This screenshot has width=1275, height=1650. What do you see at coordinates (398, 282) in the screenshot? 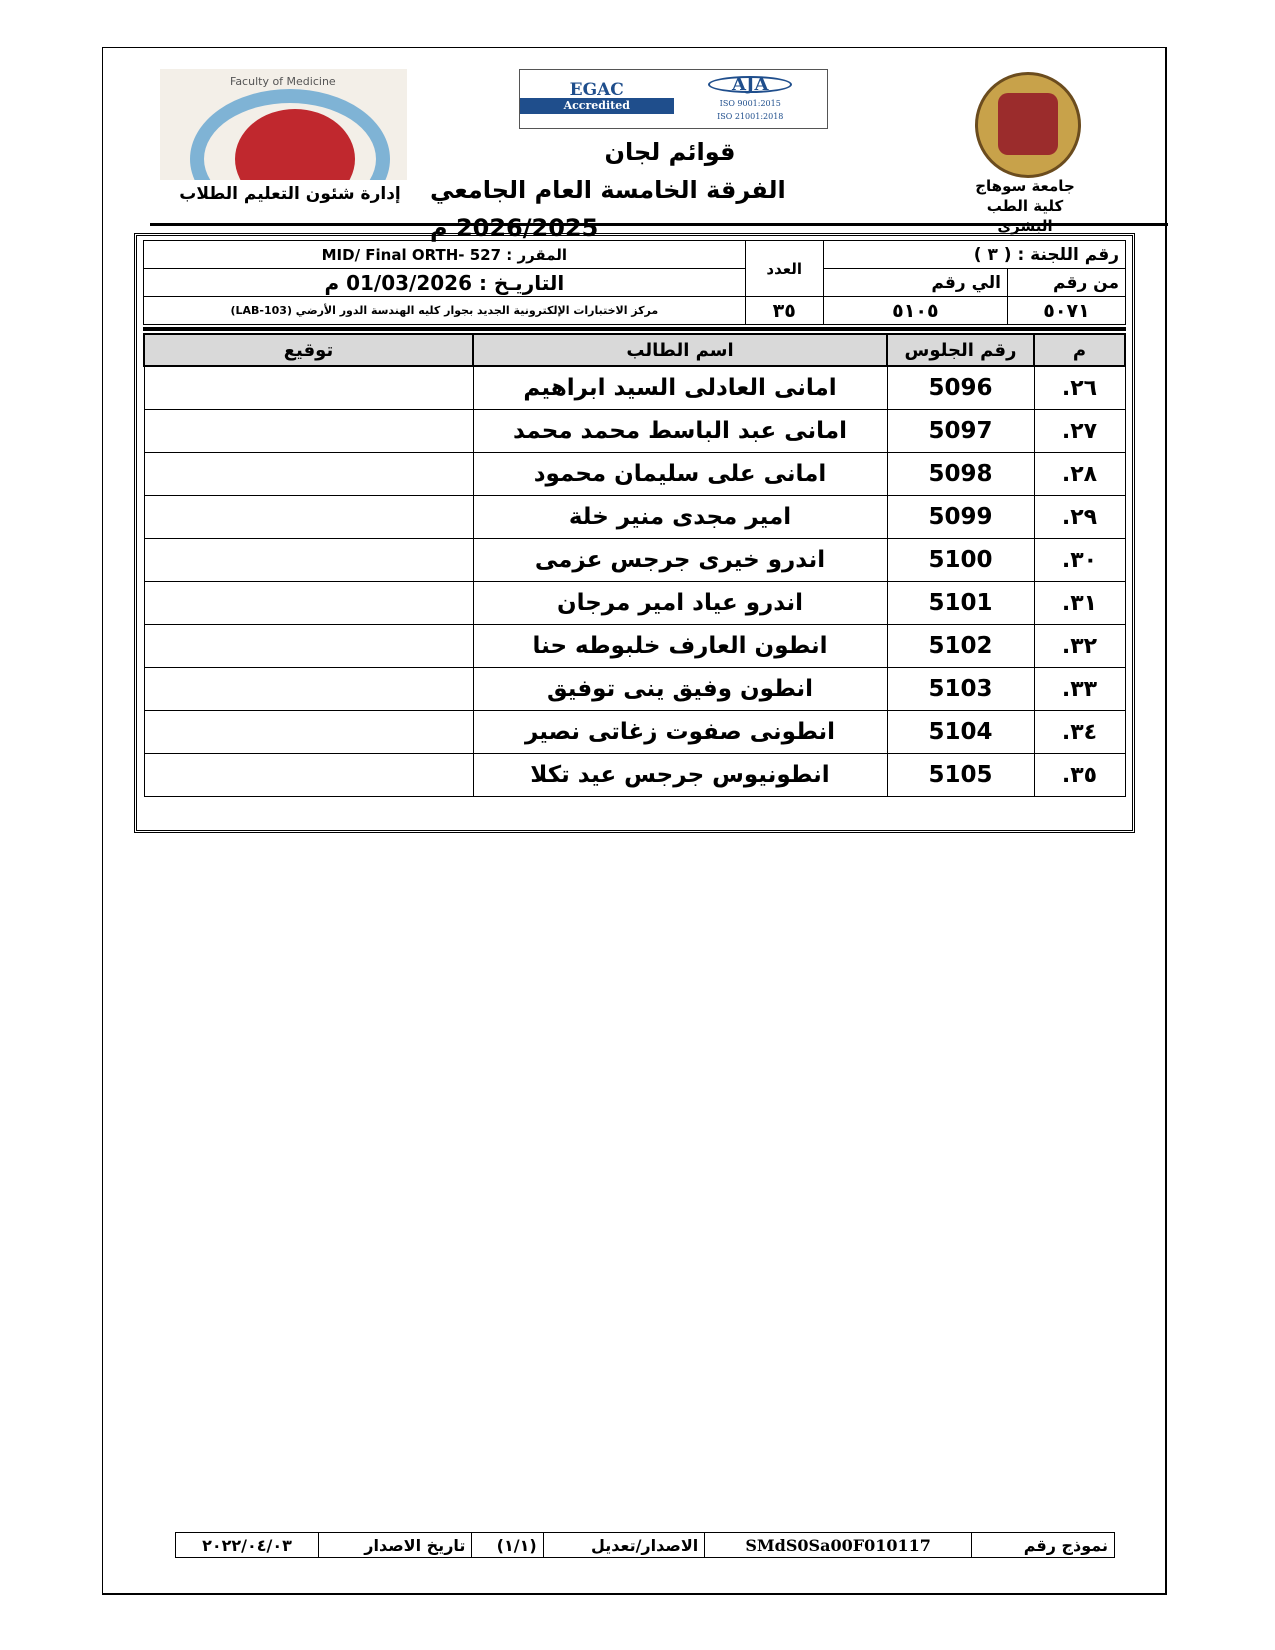
I see `date: 01/03/2026 م` at bounding box center [398, 282].